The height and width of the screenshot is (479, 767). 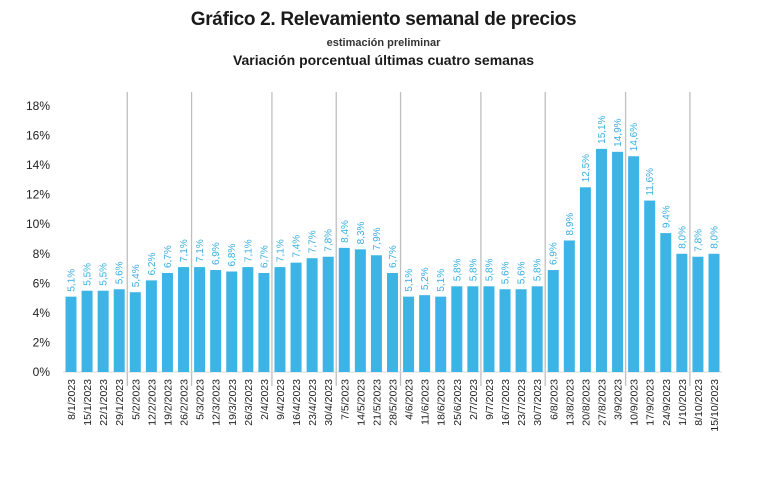 I want to click on x-tick-label: 21/5/2023, so click(x=377, y=402).